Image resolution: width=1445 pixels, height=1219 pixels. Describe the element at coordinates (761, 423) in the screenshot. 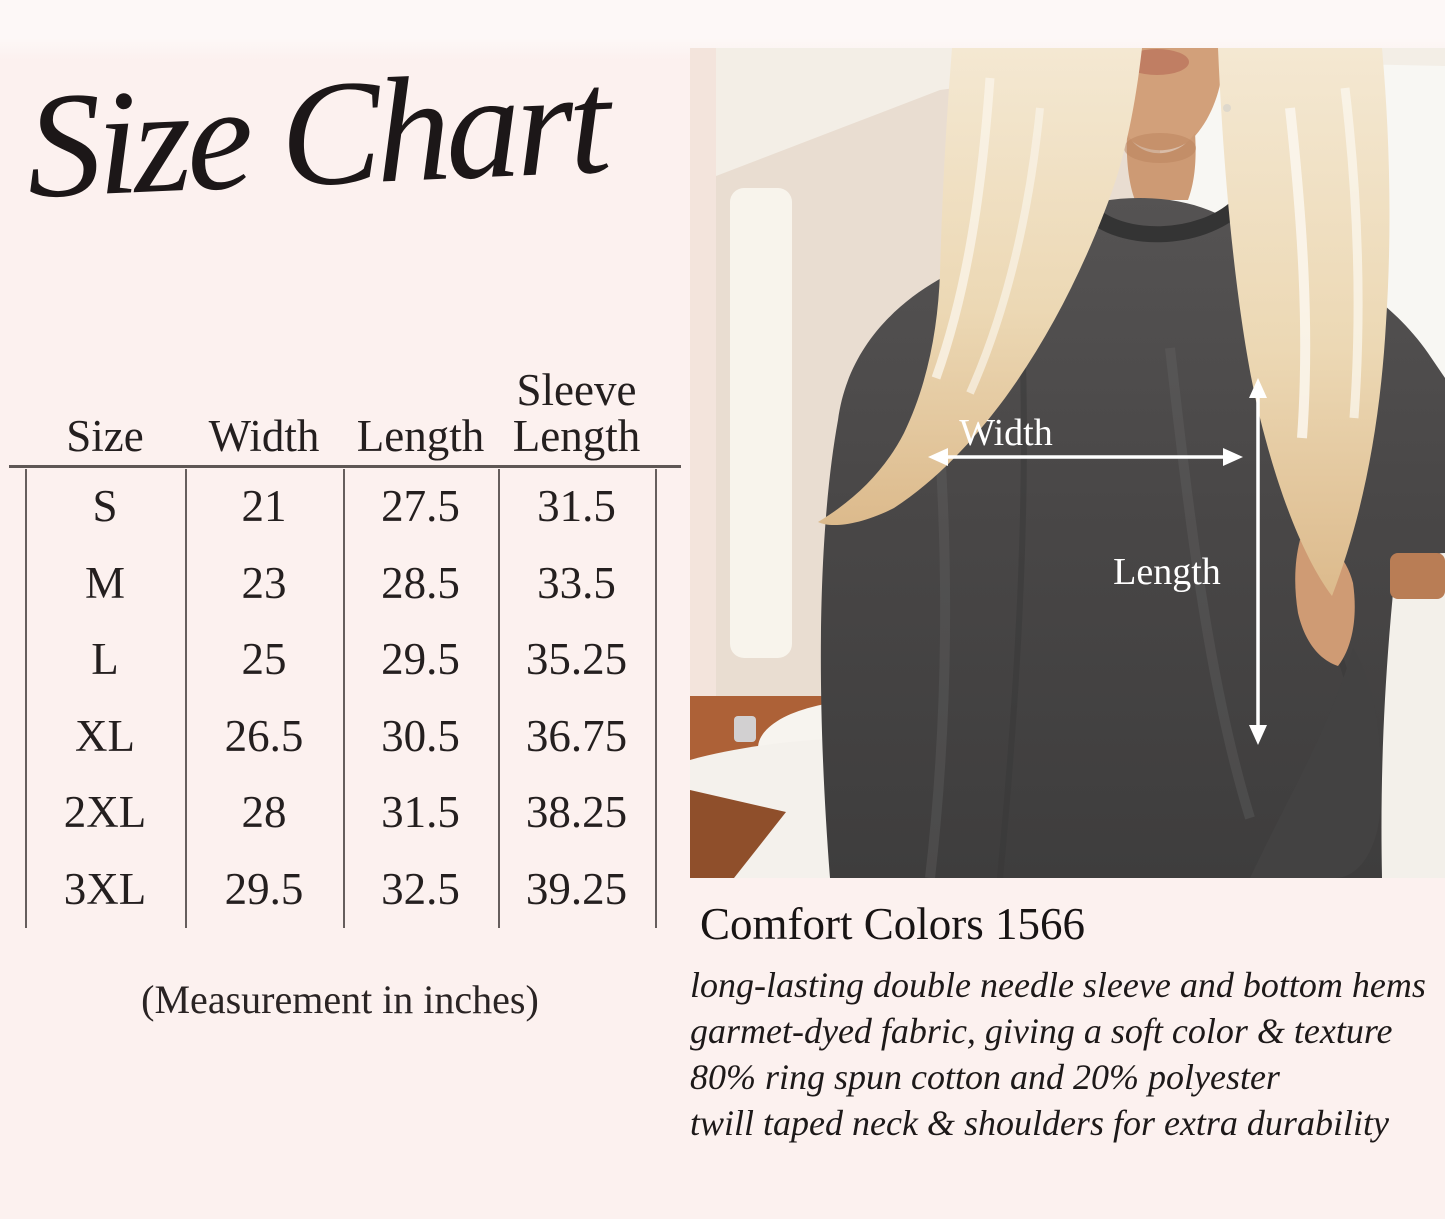

I see `curtain` at that location.